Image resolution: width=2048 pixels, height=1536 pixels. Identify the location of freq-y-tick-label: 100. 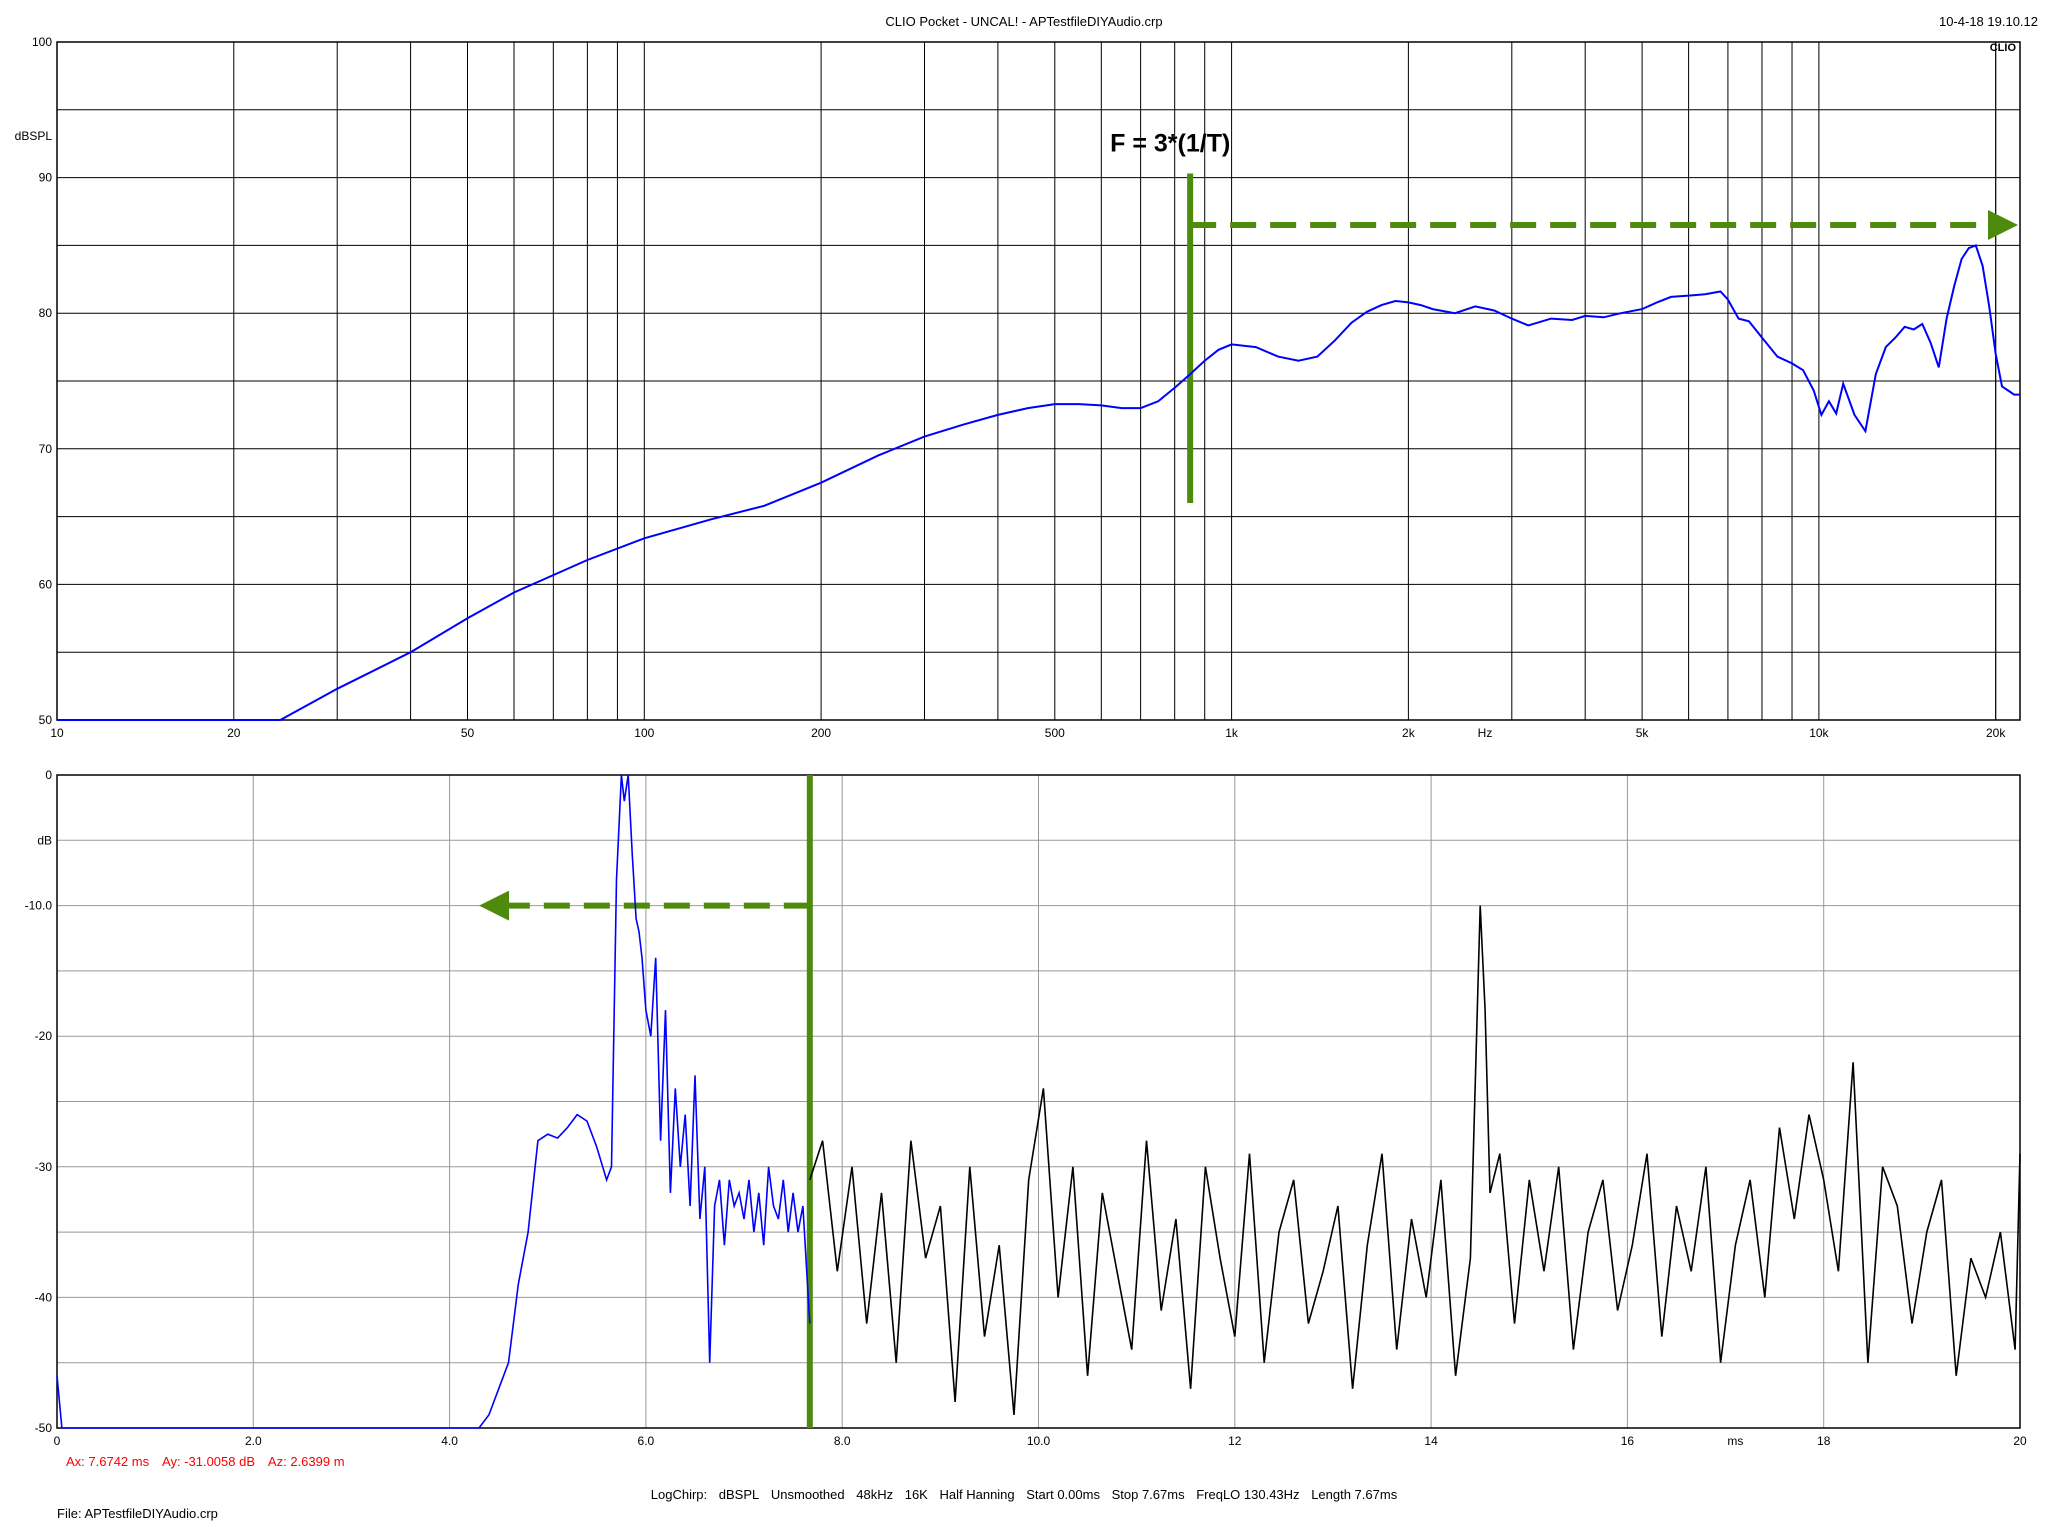
(42, 42).